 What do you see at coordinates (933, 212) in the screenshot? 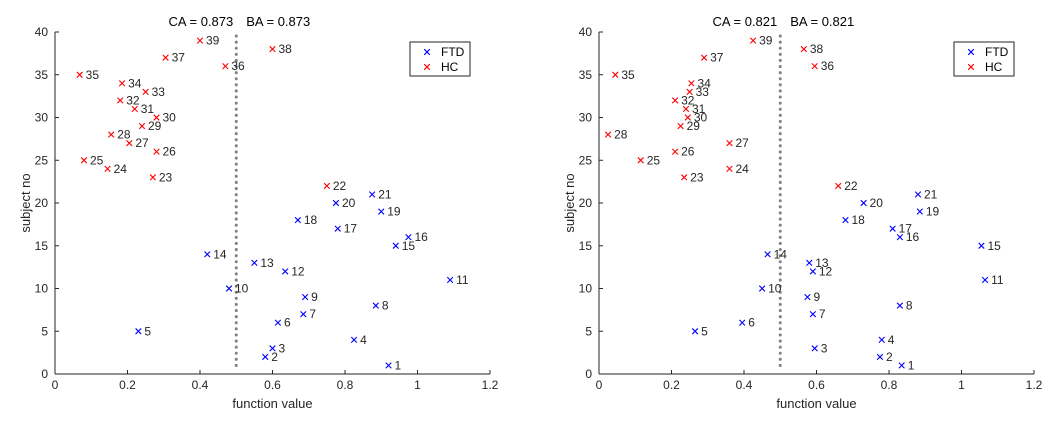
I see `data-label-ftd-19: 19` at bounding box center [933, 212].